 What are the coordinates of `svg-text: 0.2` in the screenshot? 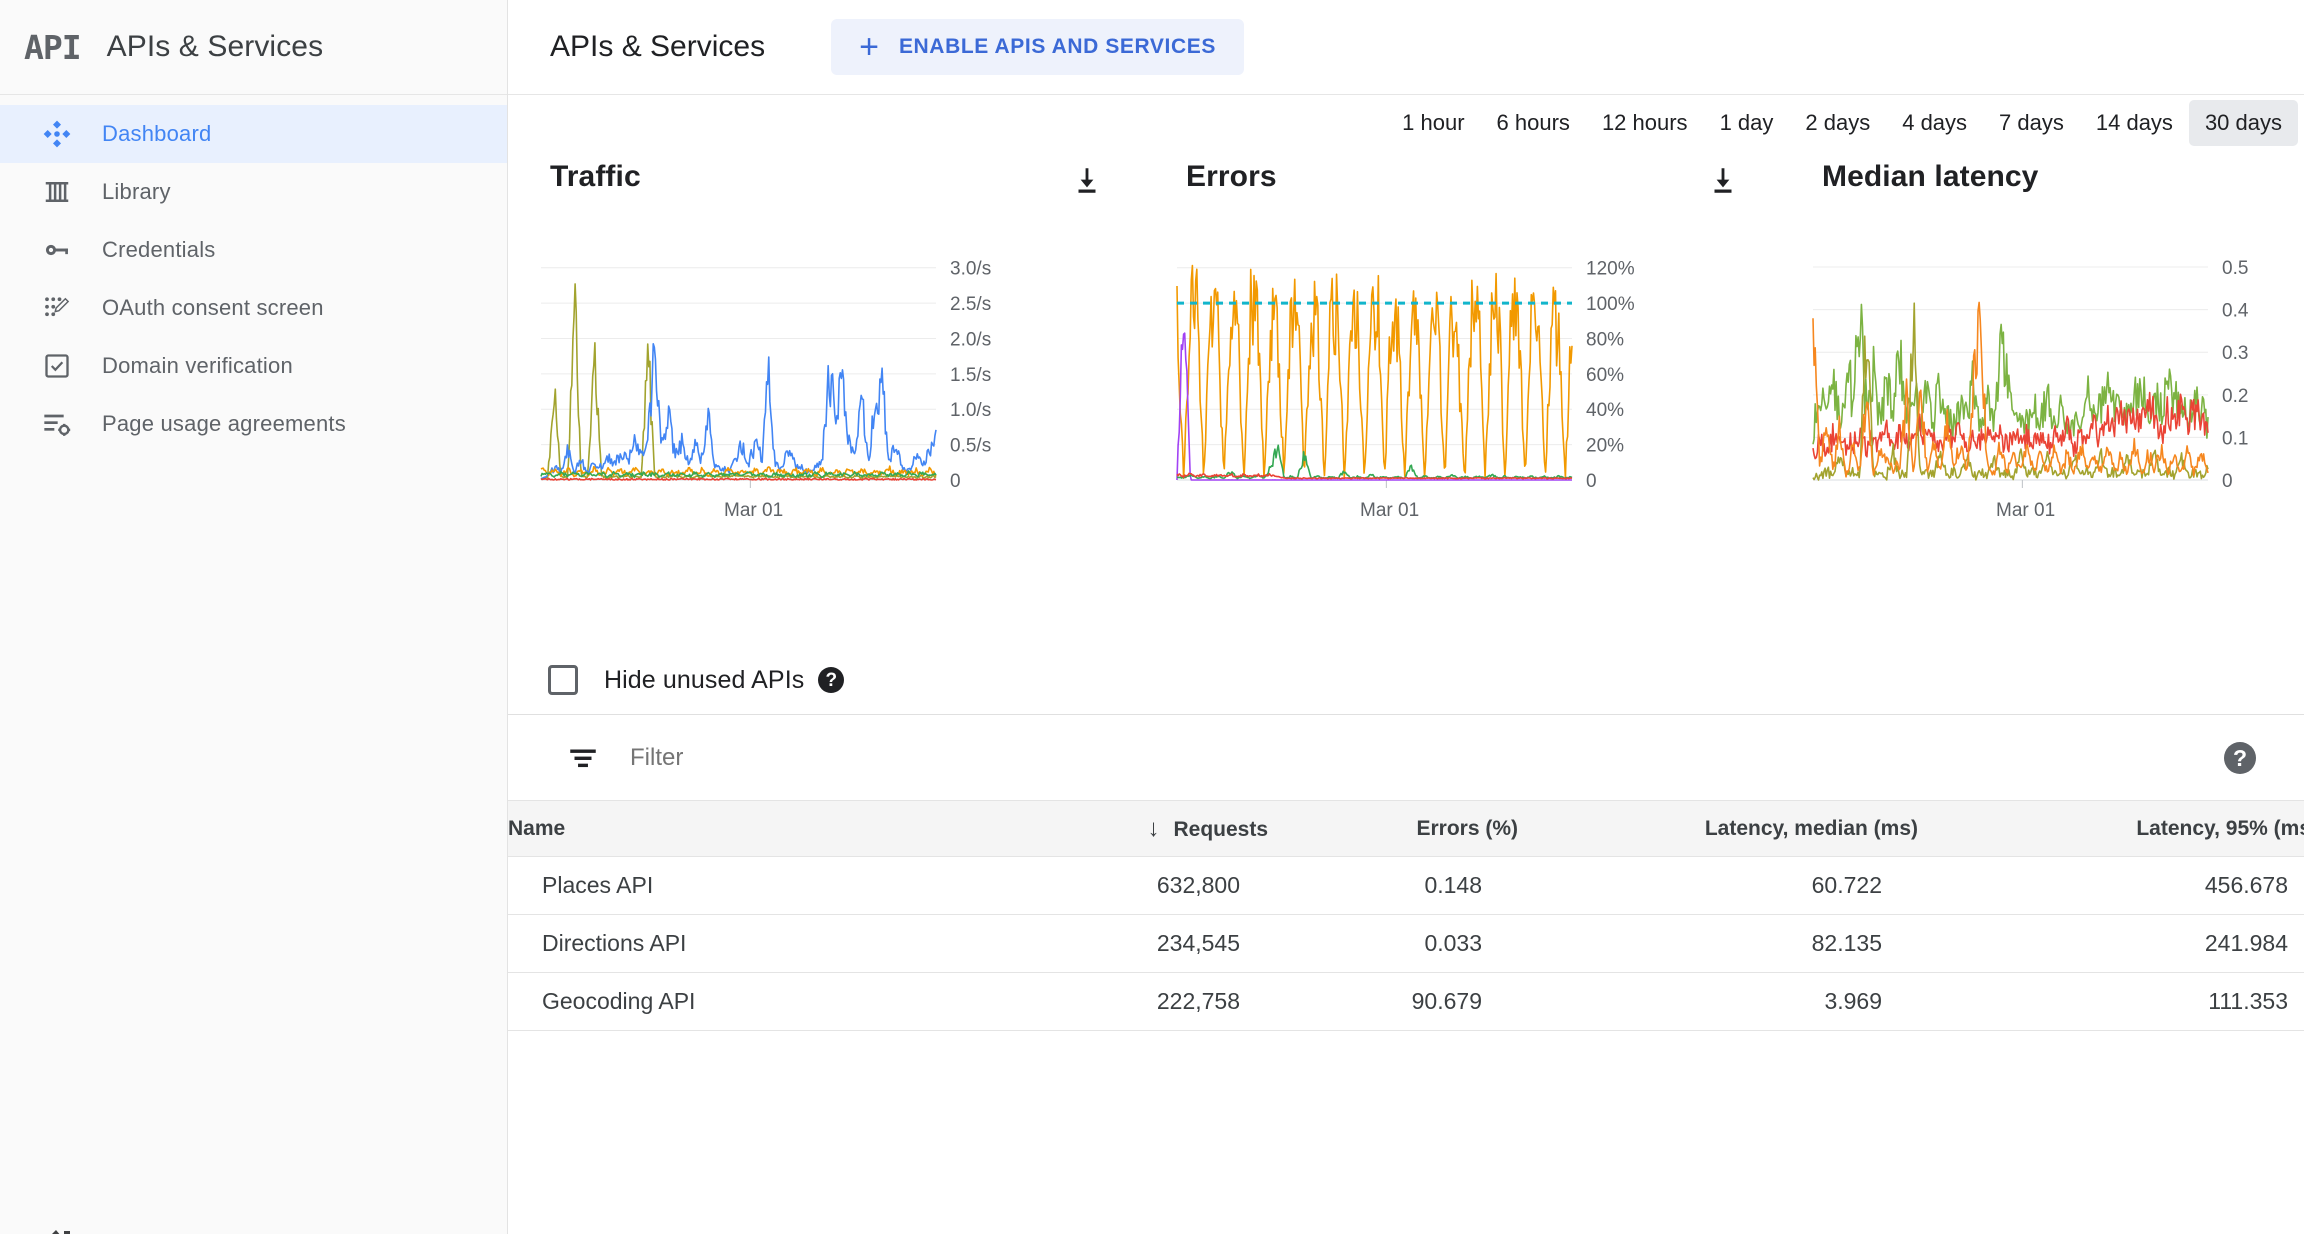 It's located at (2235, 396).